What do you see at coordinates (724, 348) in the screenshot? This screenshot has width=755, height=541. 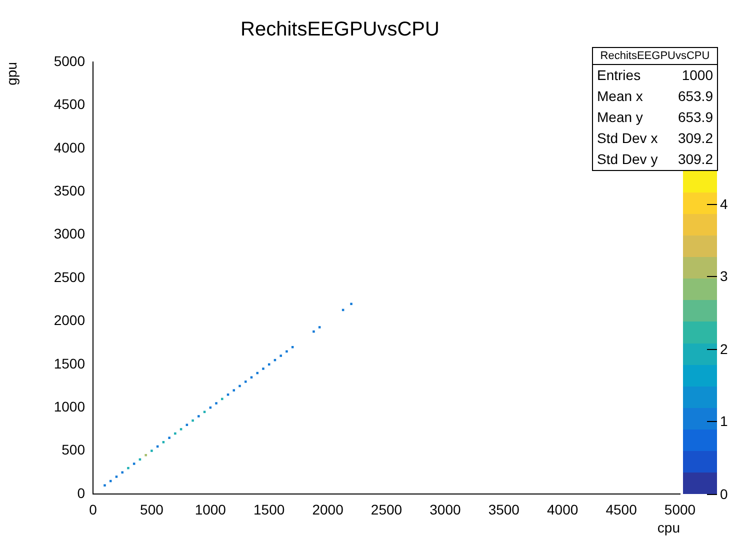 I see `color-bar-label: 2` at bounding box center [724, 348].